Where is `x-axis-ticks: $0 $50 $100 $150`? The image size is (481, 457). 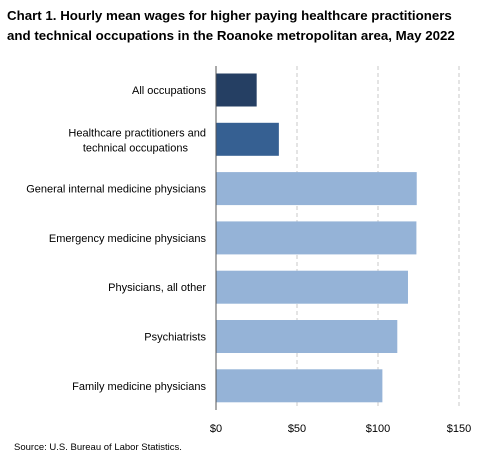
x-axis-ticks: $0 $50 $100 $150 is located at coordinates (340, 429).